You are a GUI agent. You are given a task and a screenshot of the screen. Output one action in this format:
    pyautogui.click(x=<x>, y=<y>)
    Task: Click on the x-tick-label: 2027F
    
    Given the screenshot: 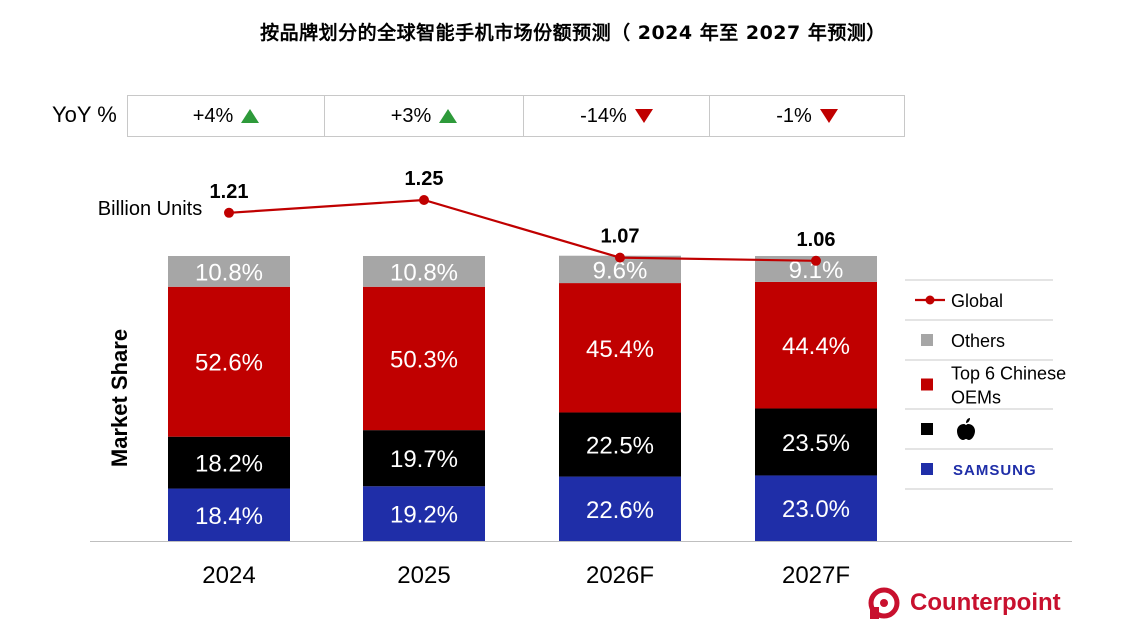 What is the action you would take?
    pyautogui.click(x=816, y=575)
    